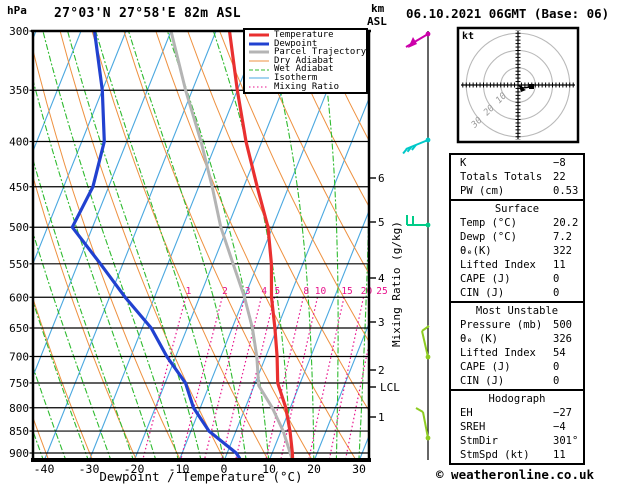 This screenshot has height=486, width=629. Describe the element at coordinates (485, 367) in the screenshot. I see `stat-label: CAPE (J)` at that location.